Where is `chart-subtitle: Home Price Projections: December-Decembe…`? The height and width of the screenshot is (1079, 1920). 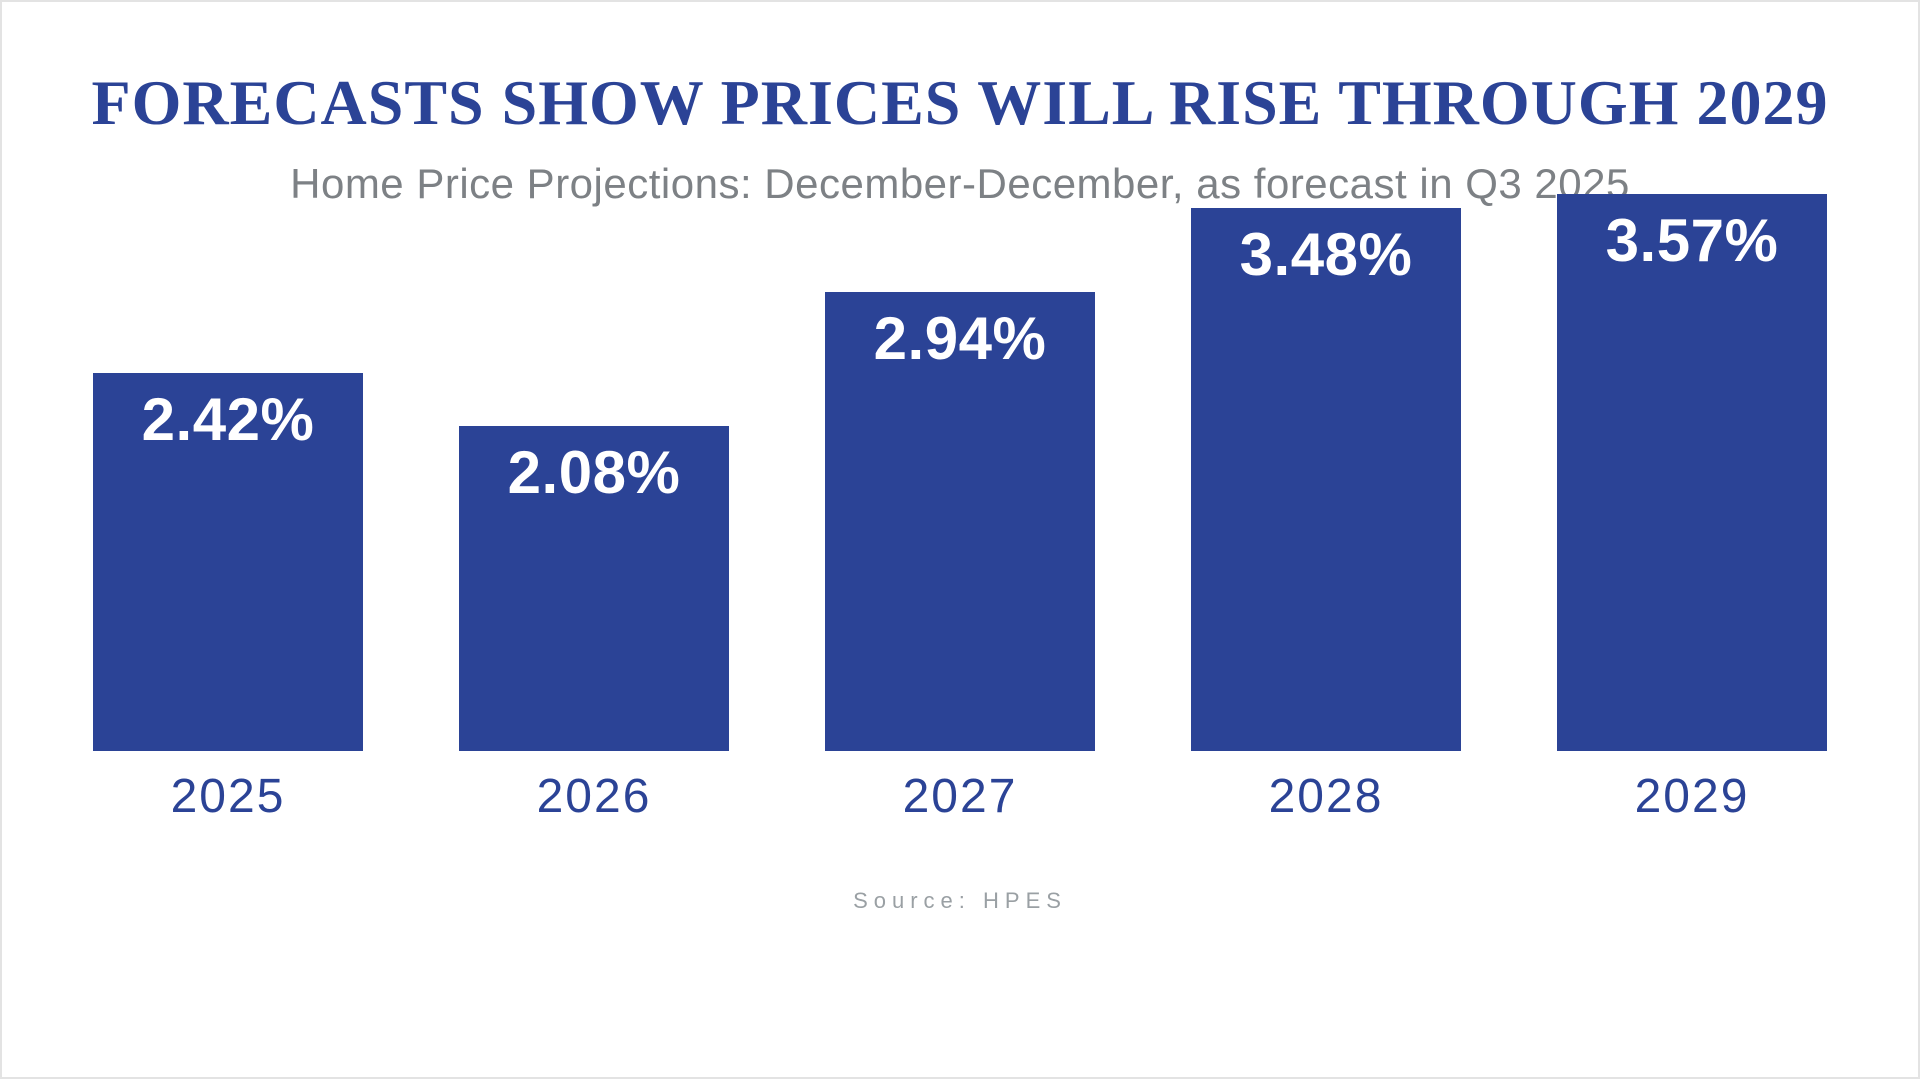 chart-subtitle: Home Price Projections: December-Decembe… is located at coordinates (960, 183).